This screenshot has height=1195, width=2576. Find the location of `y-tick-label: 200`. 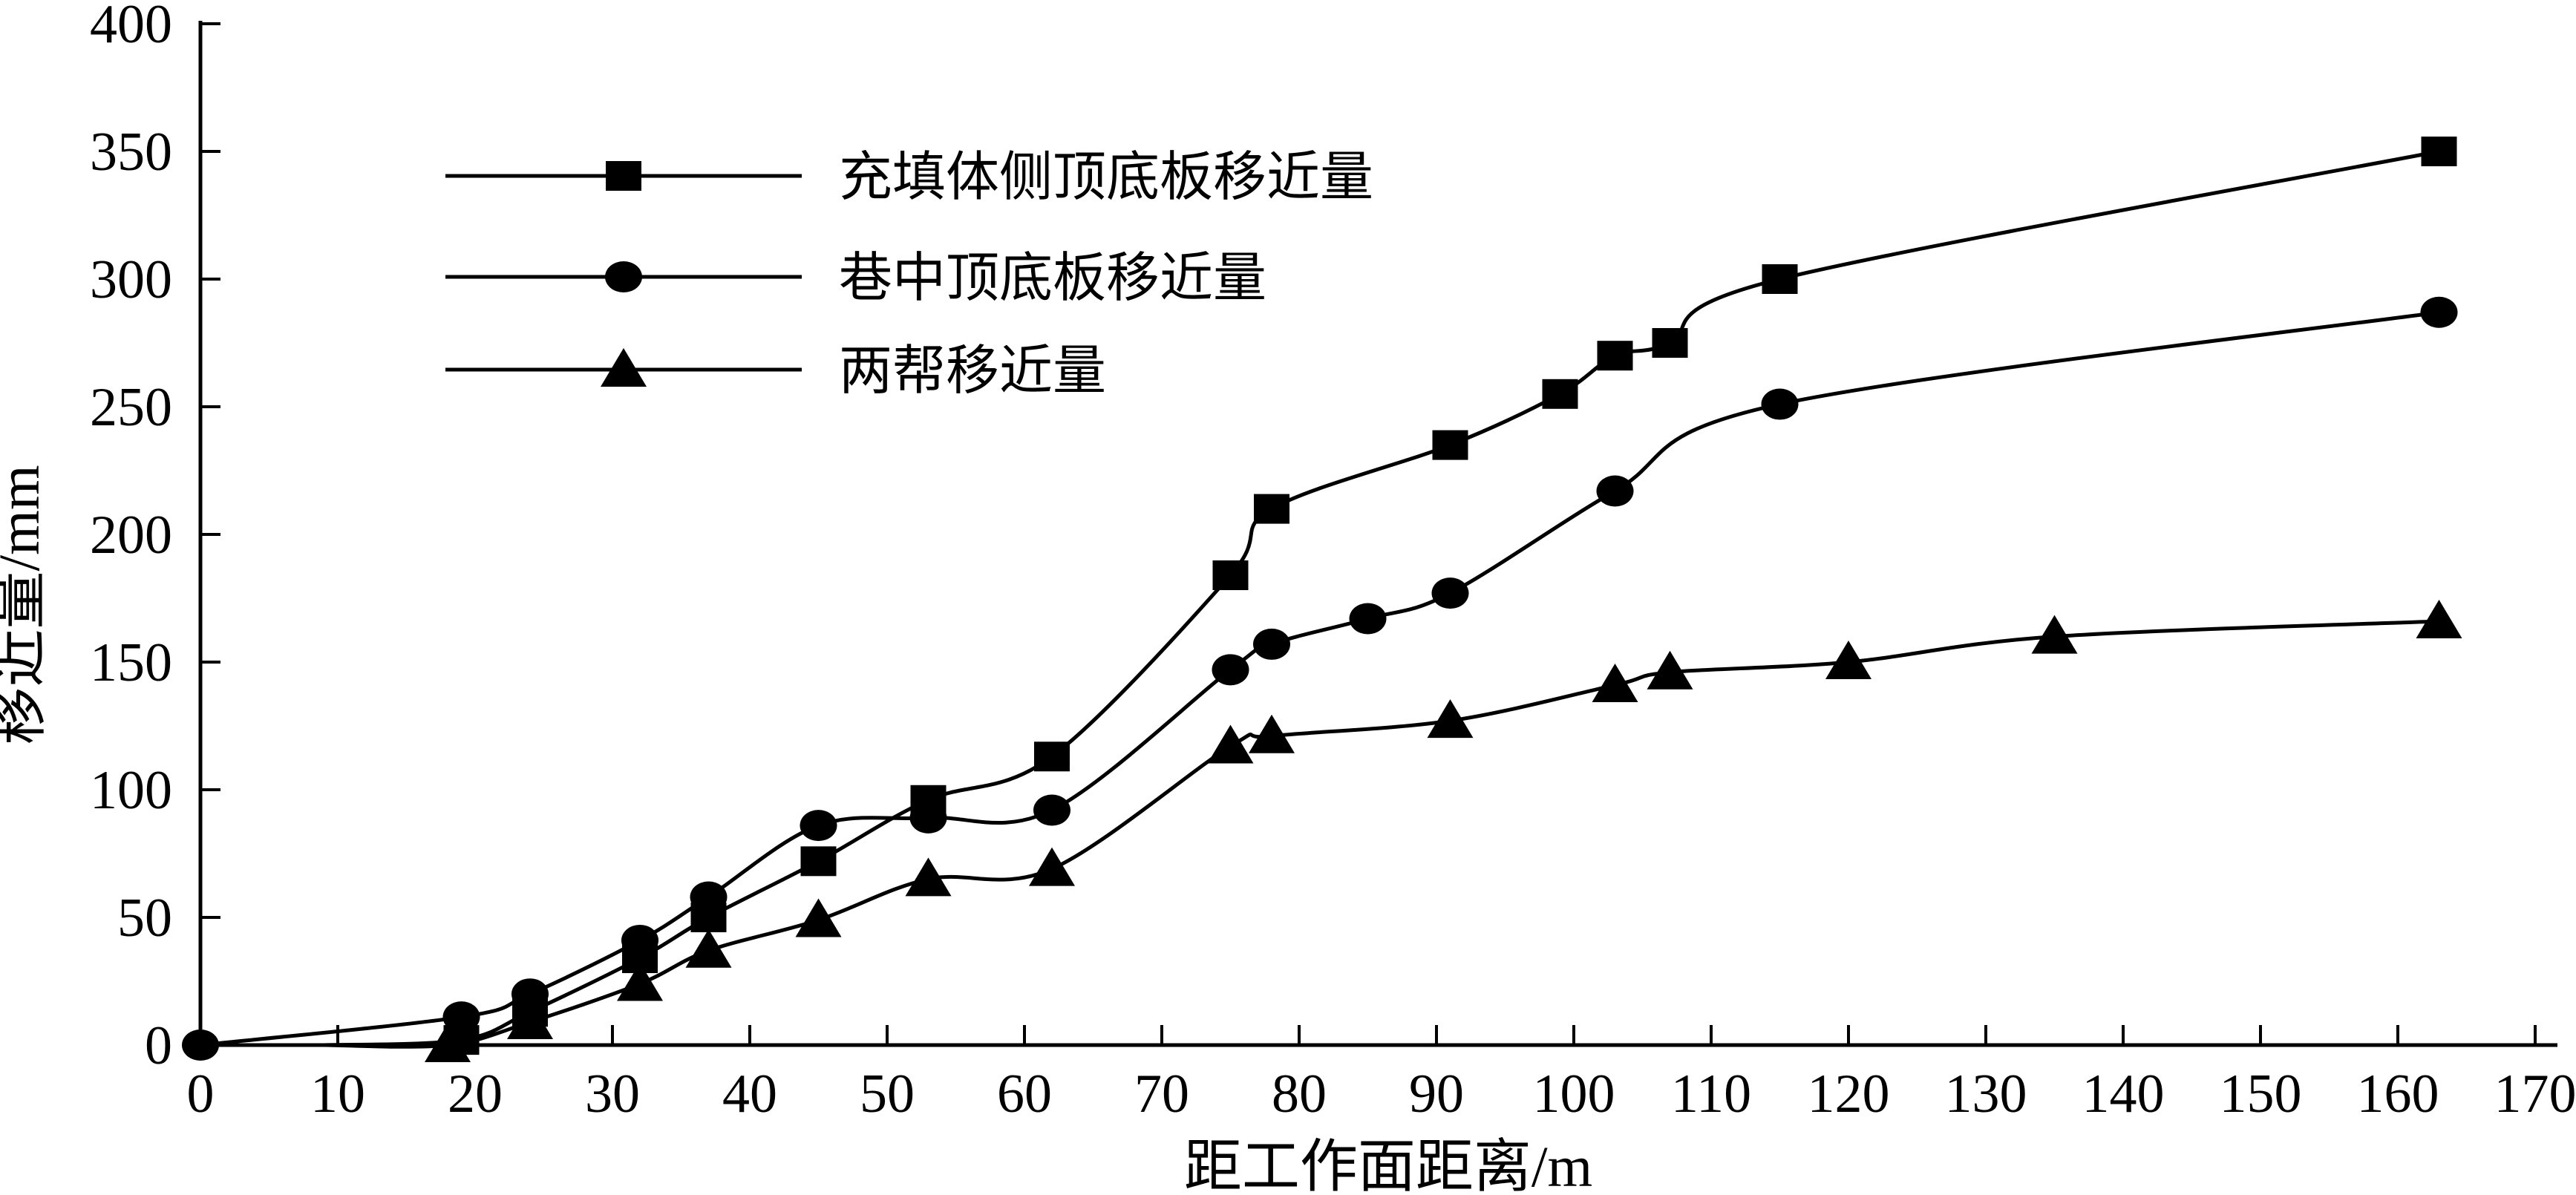

y-tick-label: 200 is located at coordinates (131, 535).